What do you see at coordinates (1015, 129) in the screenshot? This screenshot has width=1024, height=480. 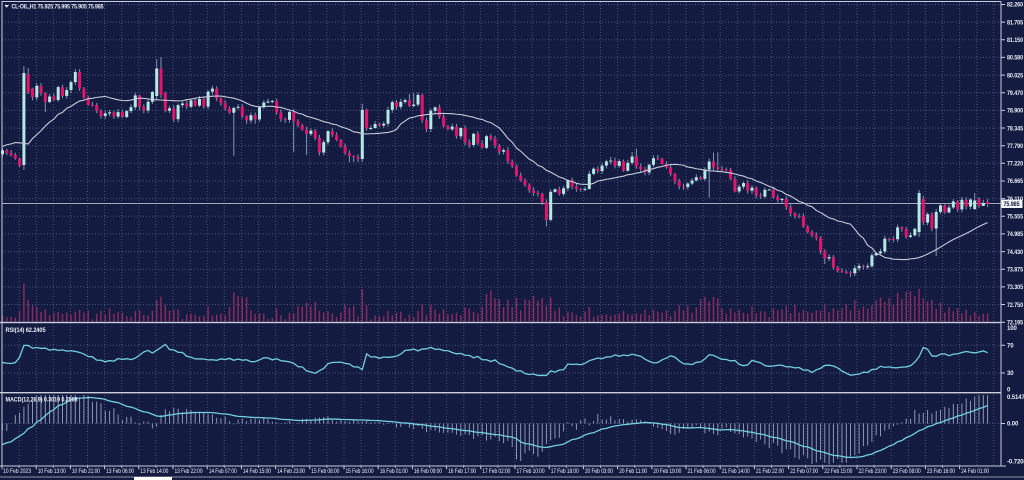 I see `svg-text: 78.345` at bounding box center [1015, 129].